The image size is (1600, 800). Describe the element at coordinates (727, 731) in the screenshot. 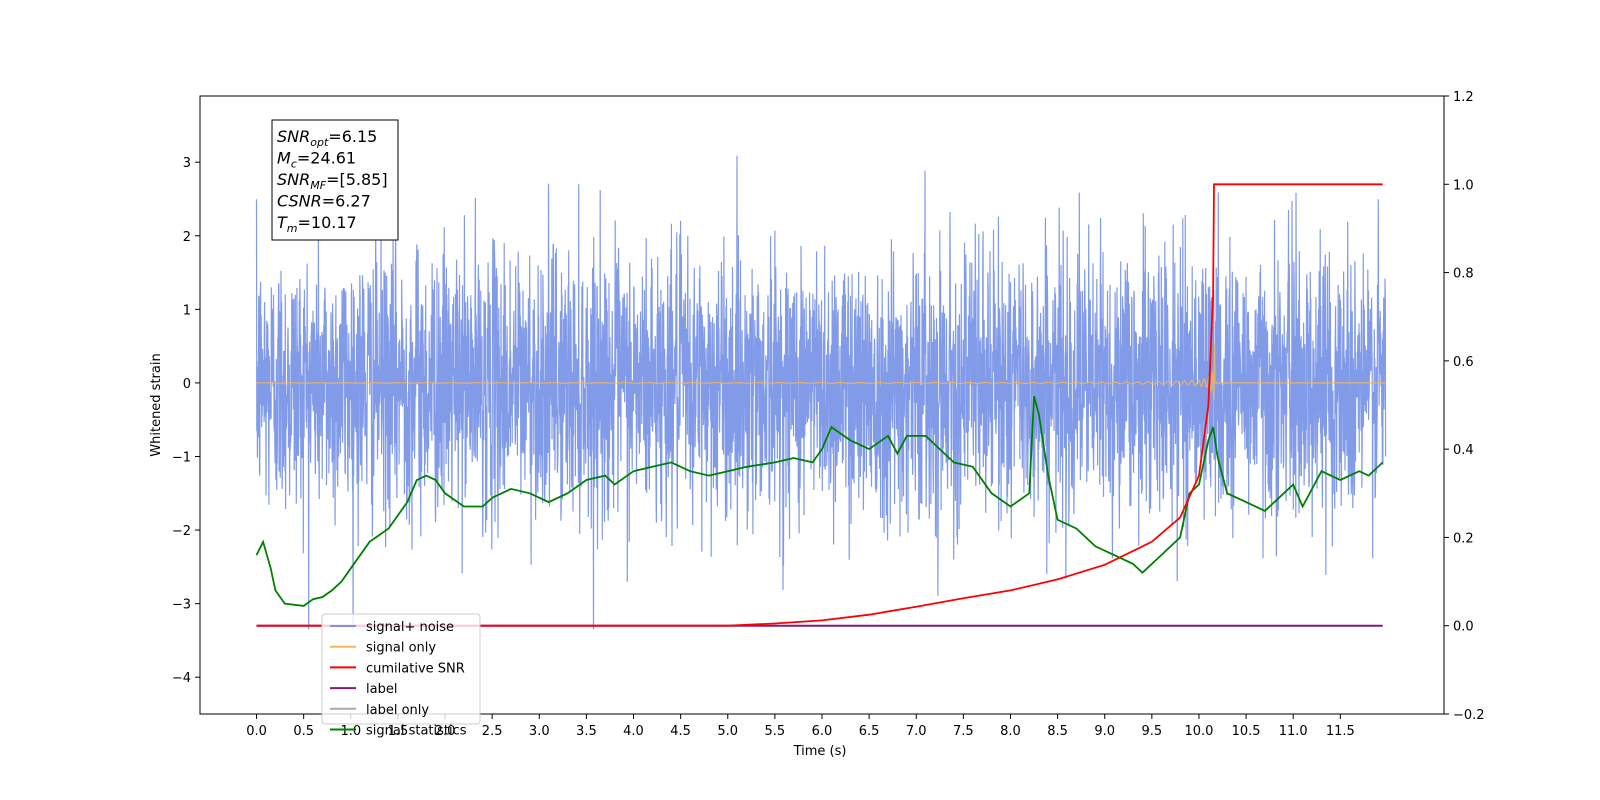

I see `x-tick-label: 5.0` at that location.